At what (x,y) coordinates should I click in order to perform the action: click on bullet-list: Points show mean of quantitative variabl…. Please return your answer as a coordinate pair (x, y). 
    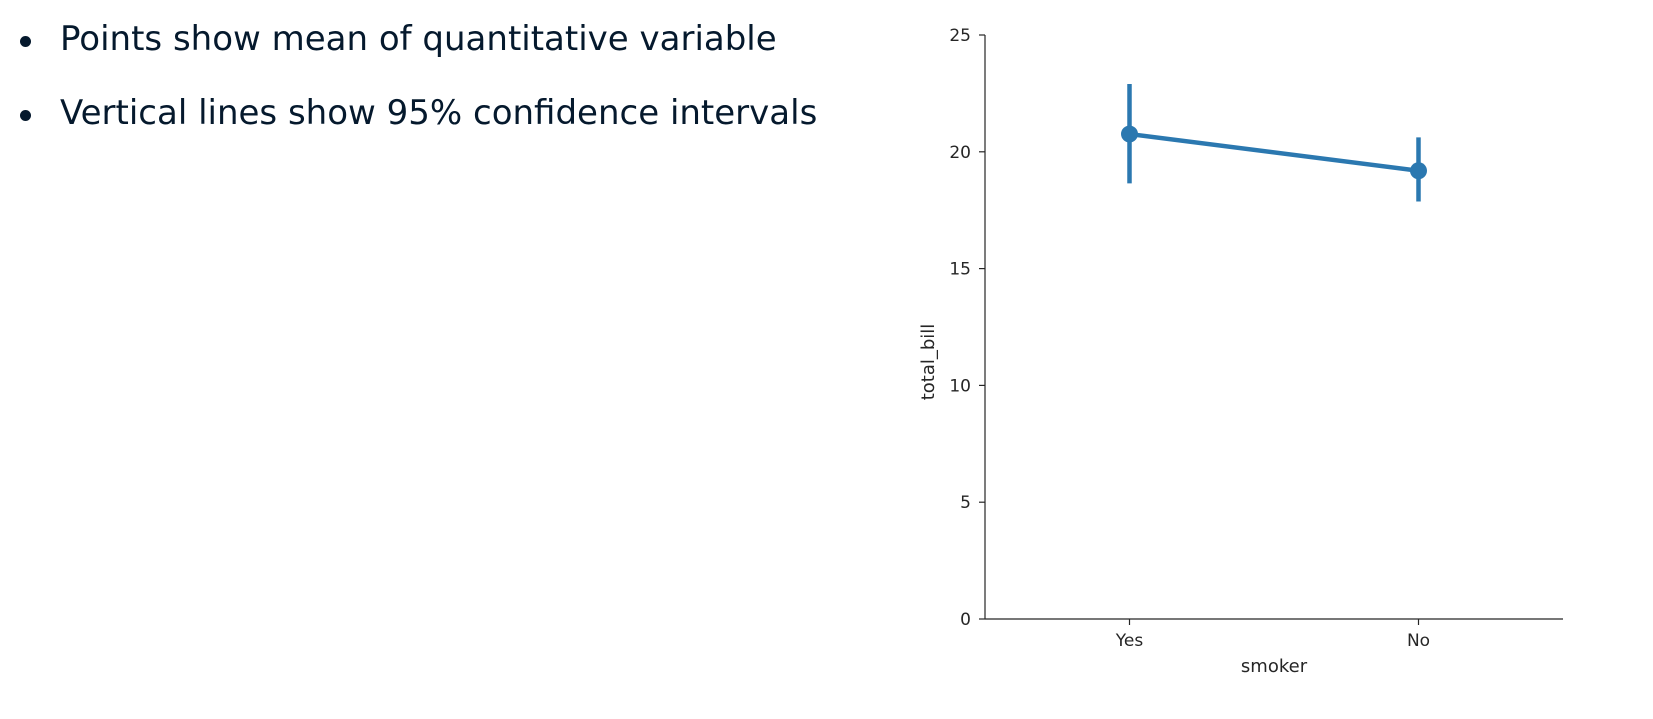
    Looking at the image, I should click on (440, 84).